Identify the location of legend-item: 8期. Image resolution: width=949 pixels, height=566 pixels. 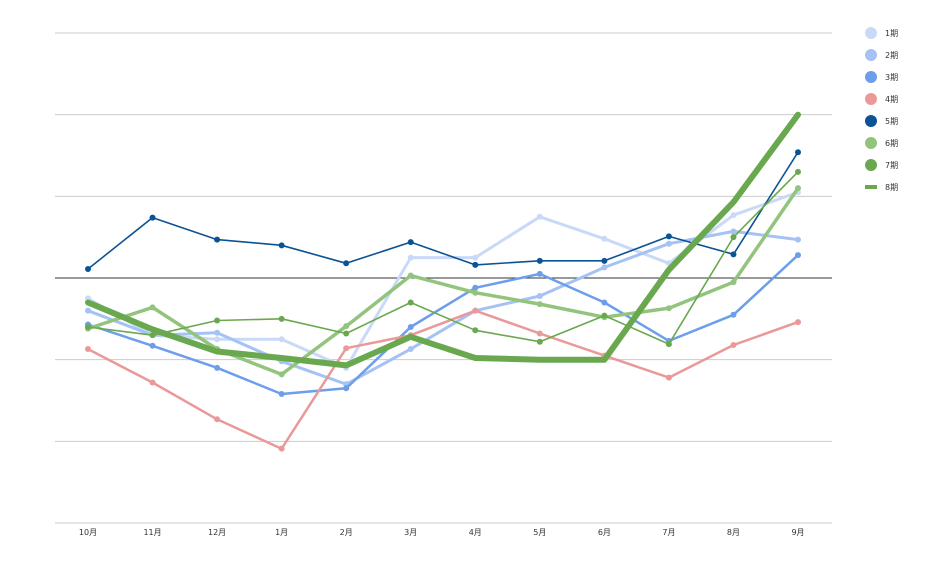
(881, 187).